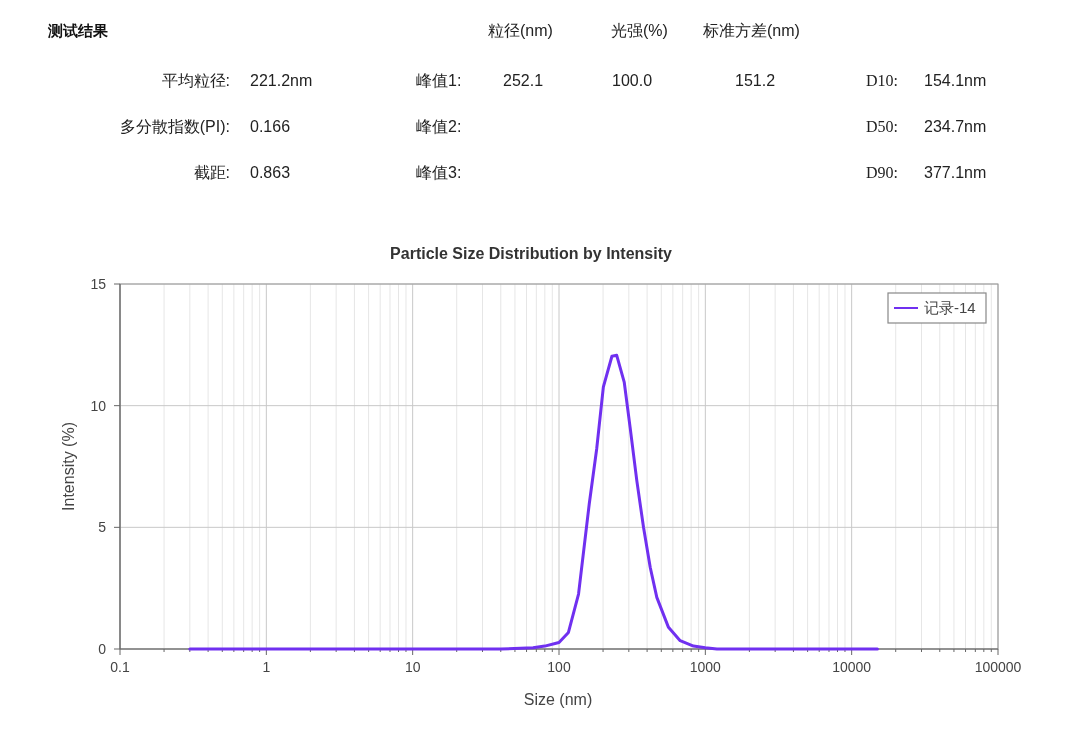  I want to click on text: D50:, so click(882, 126).